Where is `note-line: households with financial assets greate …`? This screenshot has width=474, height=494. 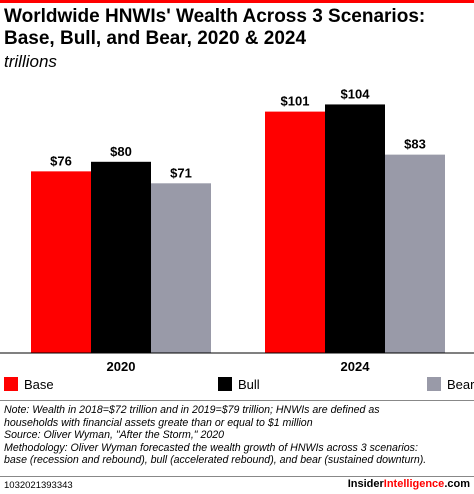 note-line: households with financial assets greate … is located at coordinates (158, 422).